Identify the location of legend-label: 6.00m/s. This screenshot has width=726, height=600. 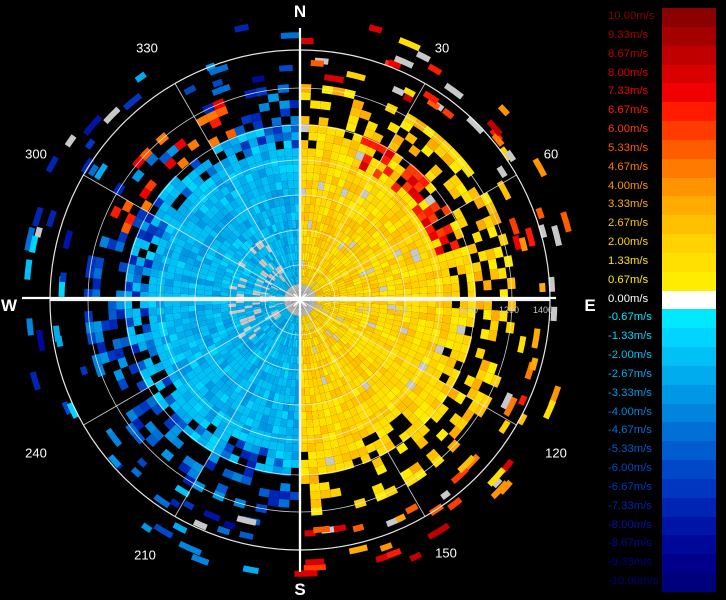
(628, 129).